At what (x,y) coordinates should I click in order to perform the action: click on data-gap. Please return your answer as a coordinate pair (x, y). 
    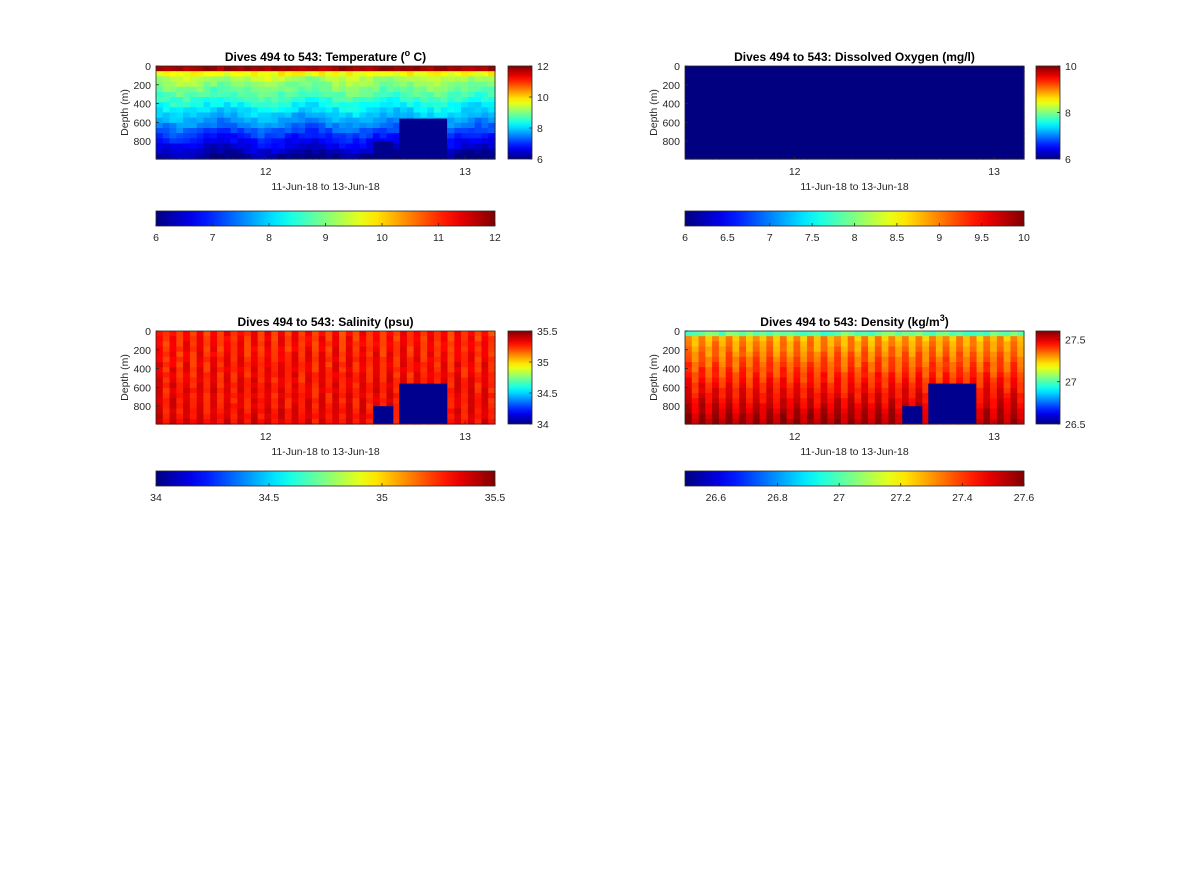
    Looking at the image, I should click on (912, 415).